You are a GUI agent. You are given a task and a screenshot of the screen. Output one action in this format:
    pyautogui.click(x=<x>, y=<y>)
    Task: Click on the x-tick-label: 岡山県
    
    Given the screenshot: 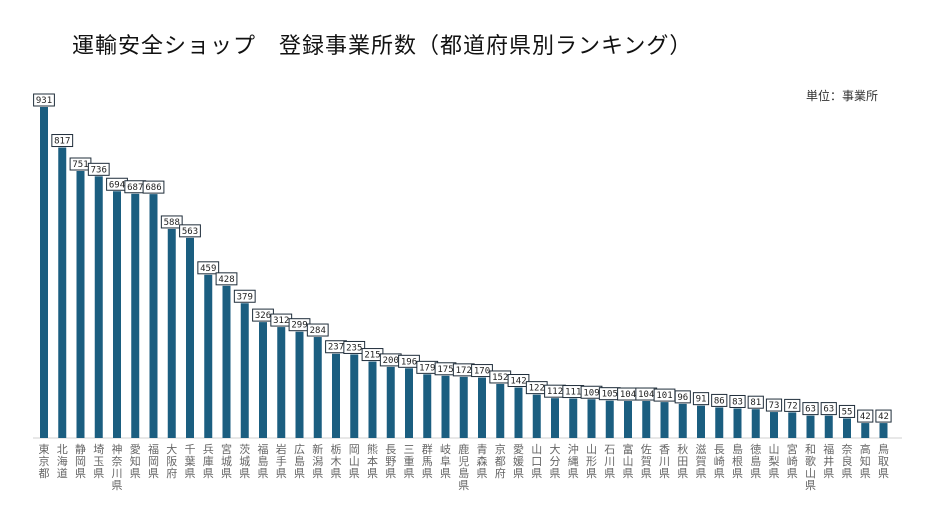 What is the action you would take?
    pyautogui.click(x=354, y=461)
    